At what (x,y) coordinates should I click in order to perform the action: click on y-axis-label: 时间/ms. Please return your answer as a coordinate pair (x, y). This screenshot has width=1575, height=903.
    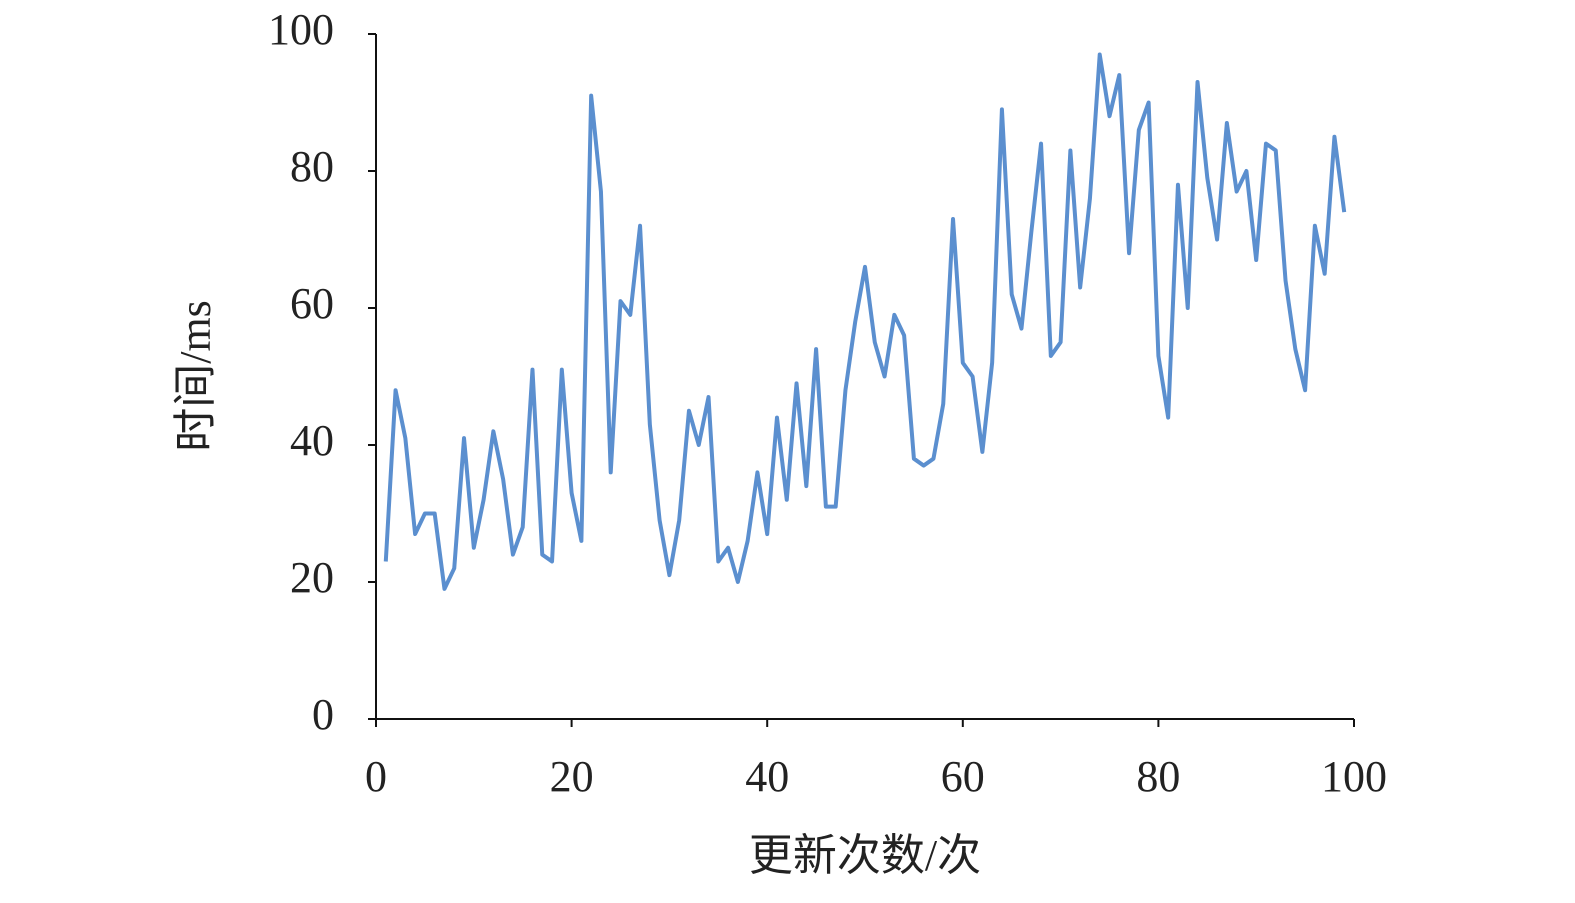
    Looking at the image, I should click on (195, 376).